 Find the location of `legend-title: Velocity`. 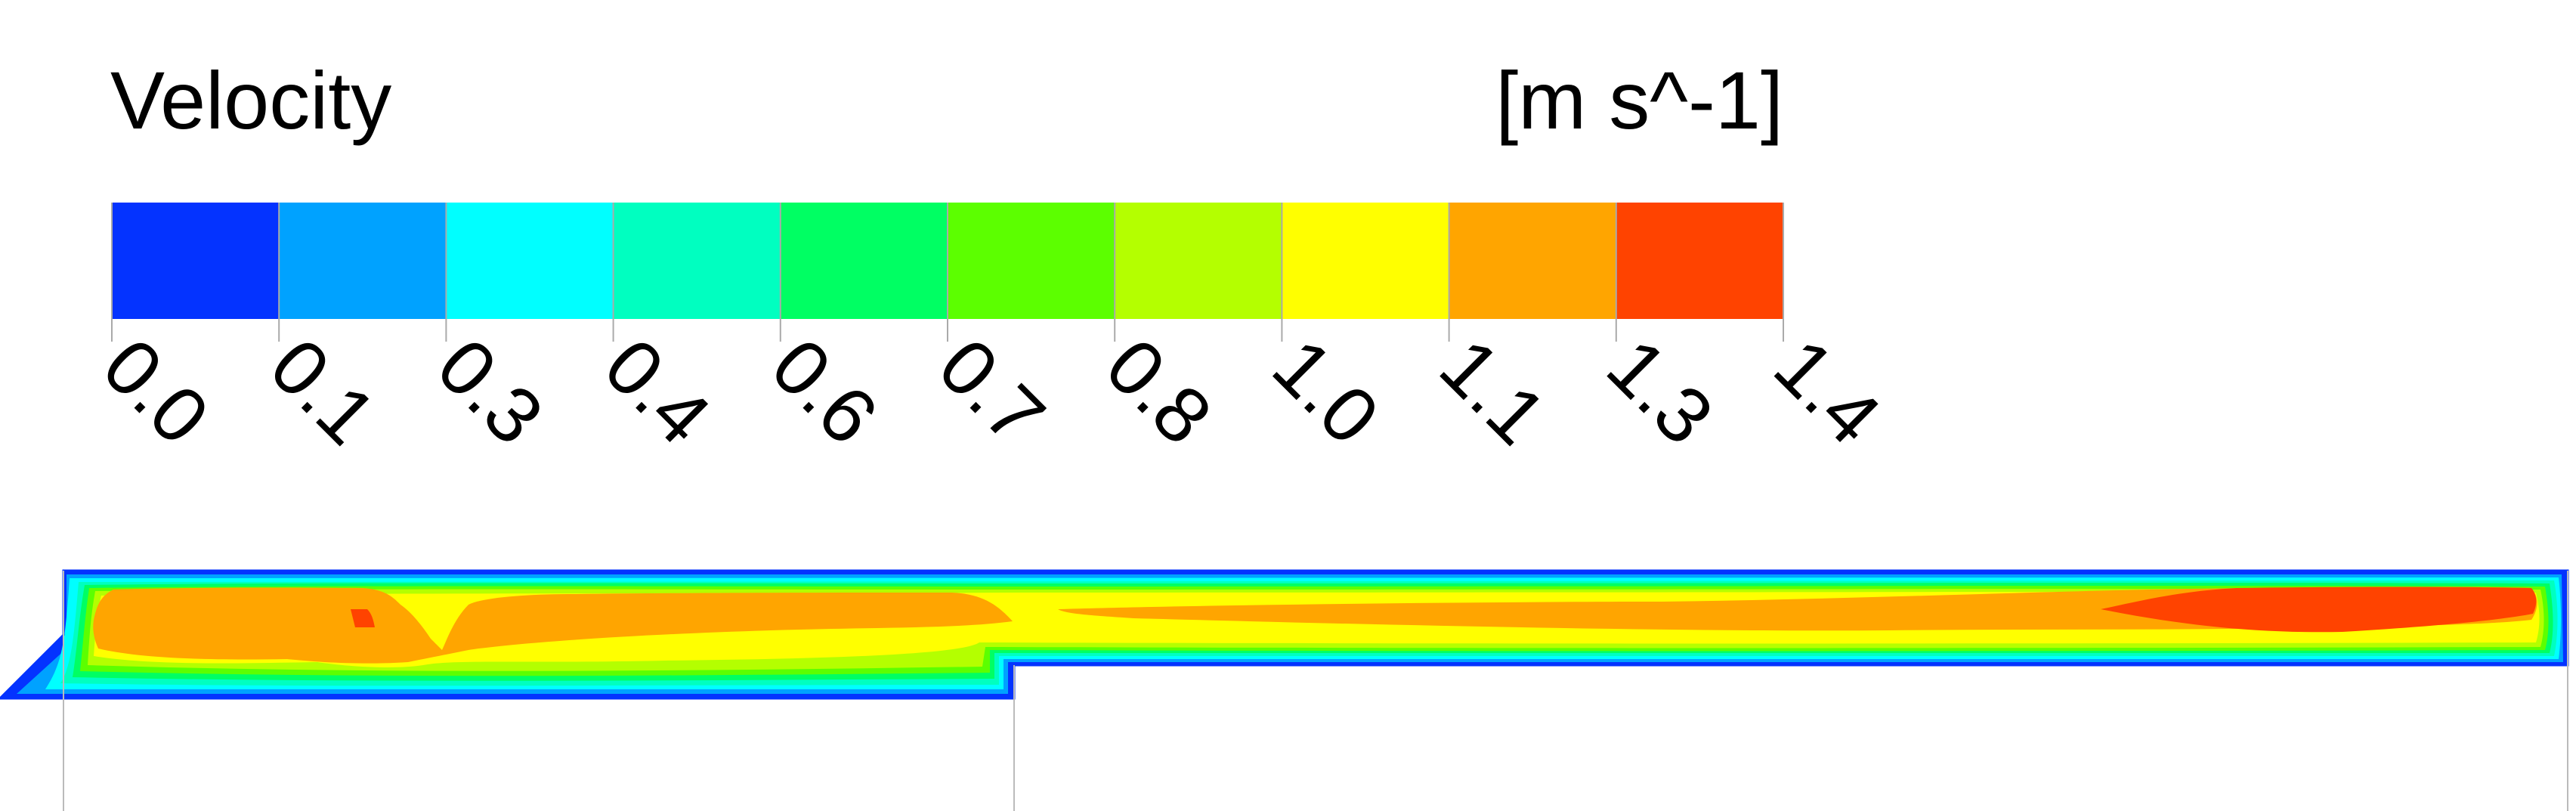

legend-title: Velocity is located at coordinates (251, 100).